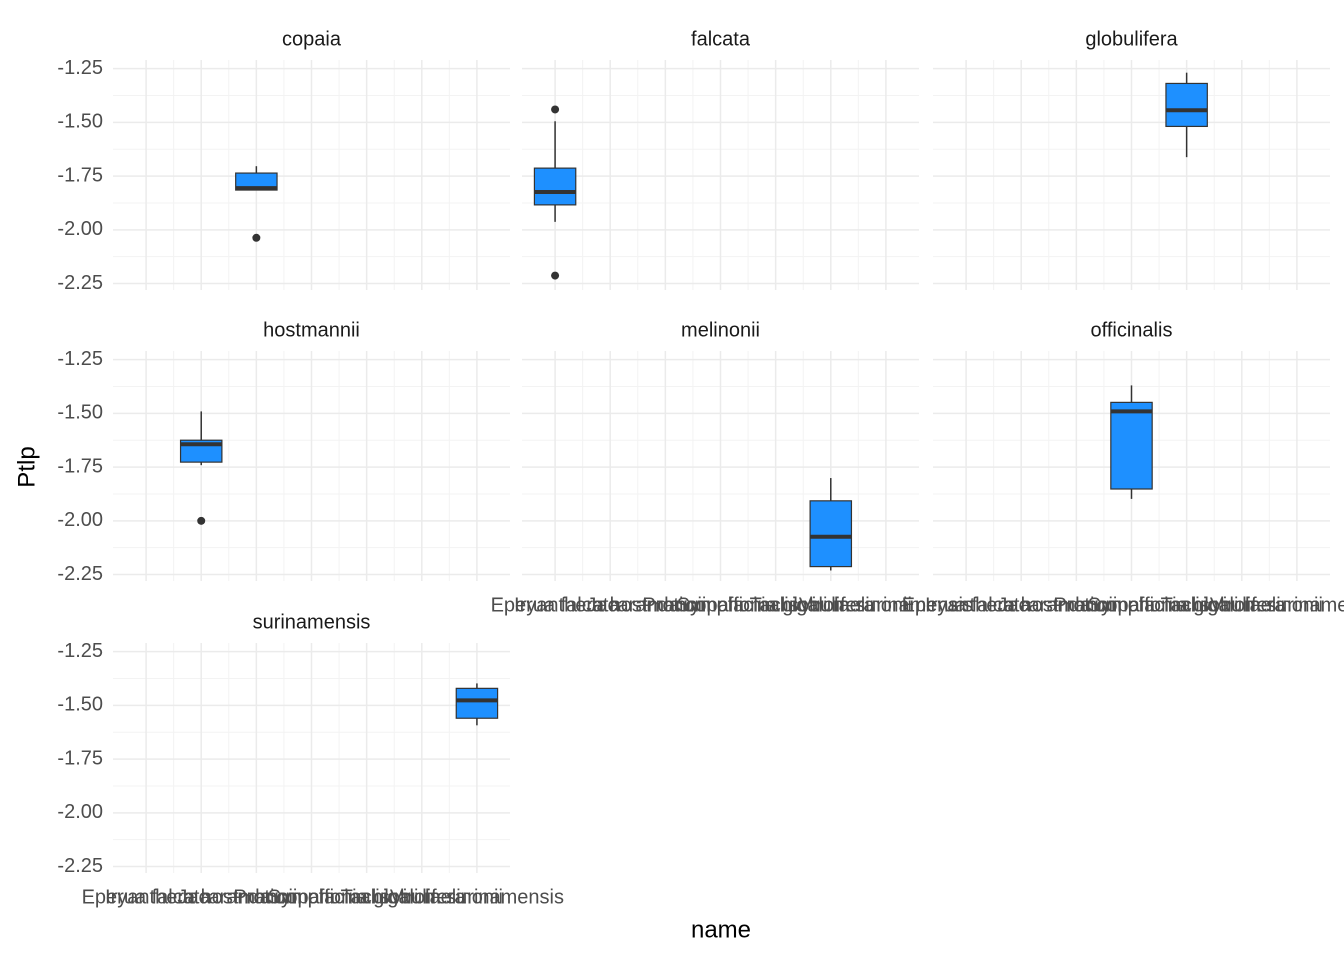 The height and width of the screenshot is (960, 1344). Describe the element at coordinates (721, 39) in the screenshot. I see `facet-title: falcata` at that location.